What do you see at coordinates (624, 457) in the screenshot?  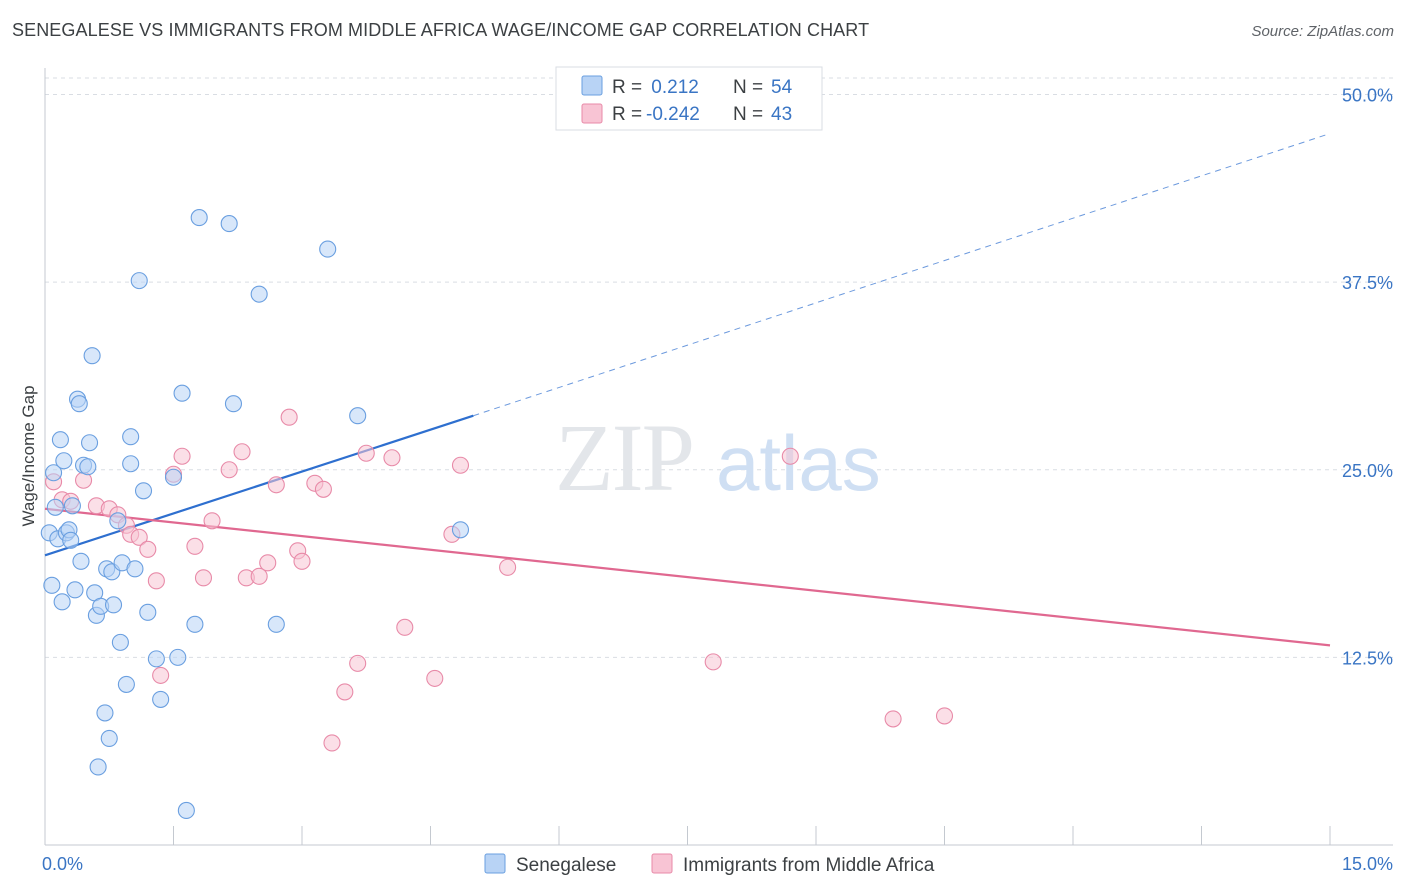 I see `watermark-zip: ZIP` at bounding box center [624, 457].